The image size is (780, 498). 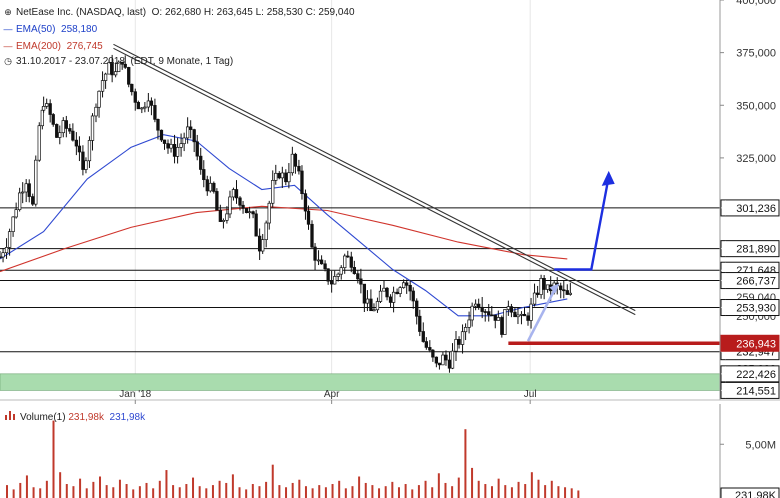 What do you see at coordinates (53, 46) in the screenshot?
I see `legend-ema200: — EMA(200) 276,745` at bounding box center [53, 46].